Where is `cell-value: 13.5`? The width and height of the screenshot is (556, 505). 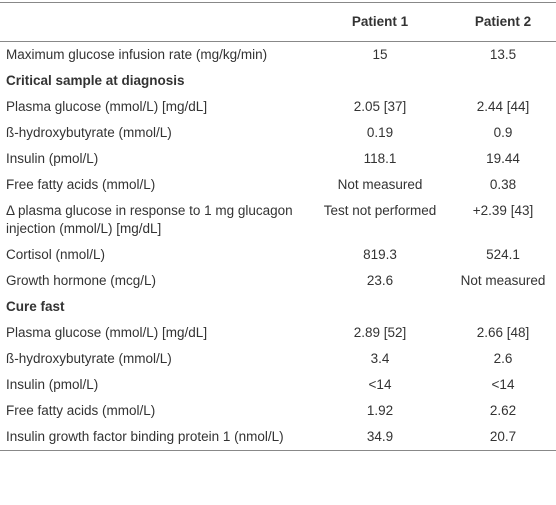 cell-value: 13.5 is located at coordinates (503, 54).